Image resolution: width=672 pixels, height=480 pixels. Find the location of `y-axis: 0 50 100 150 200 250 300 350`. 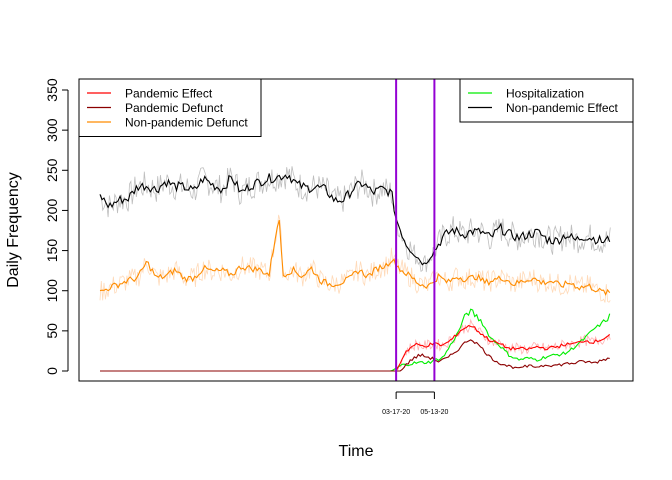

y-axis: 0 50 100 150 200 250 300 350 is located at coordinates (56, 226).